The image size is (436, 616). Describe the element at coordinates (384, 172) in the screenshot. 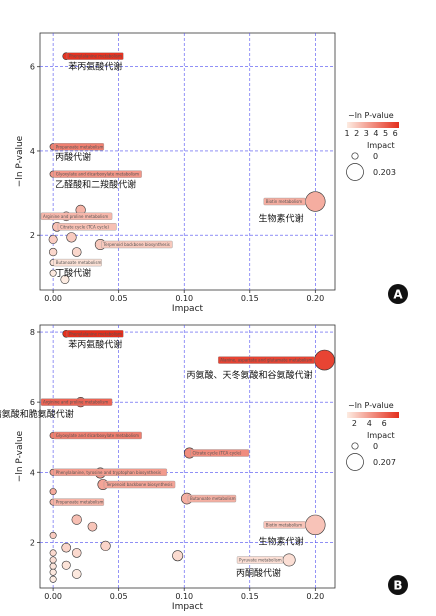

I see `size-legend-label: 0.203` at that location.